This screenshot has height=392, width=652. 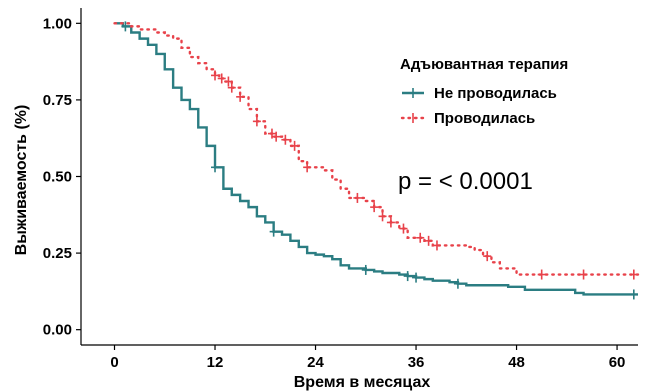 I want to click on legend-title: Адъювантная терапия, so click(x=484, y=64).